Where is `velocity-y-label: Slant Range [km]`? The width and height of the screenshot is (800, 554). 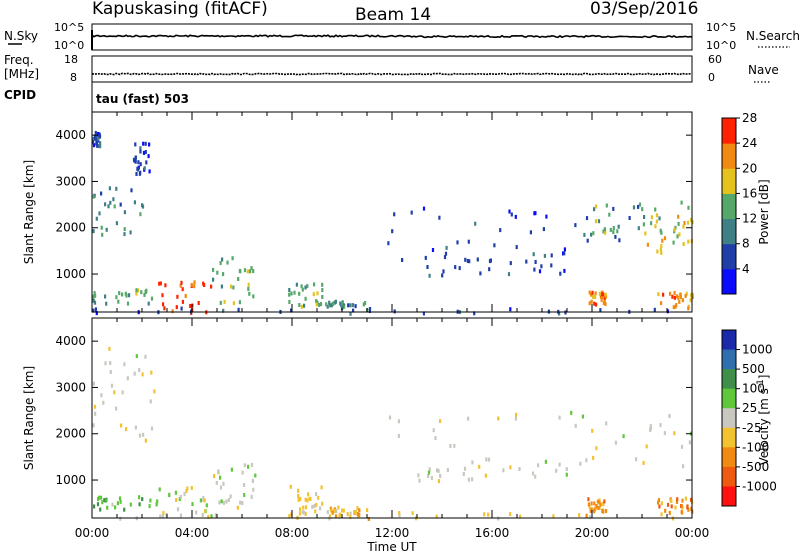 velocity-y-label: Slant Range [km] is located at coordinates (29, 418).